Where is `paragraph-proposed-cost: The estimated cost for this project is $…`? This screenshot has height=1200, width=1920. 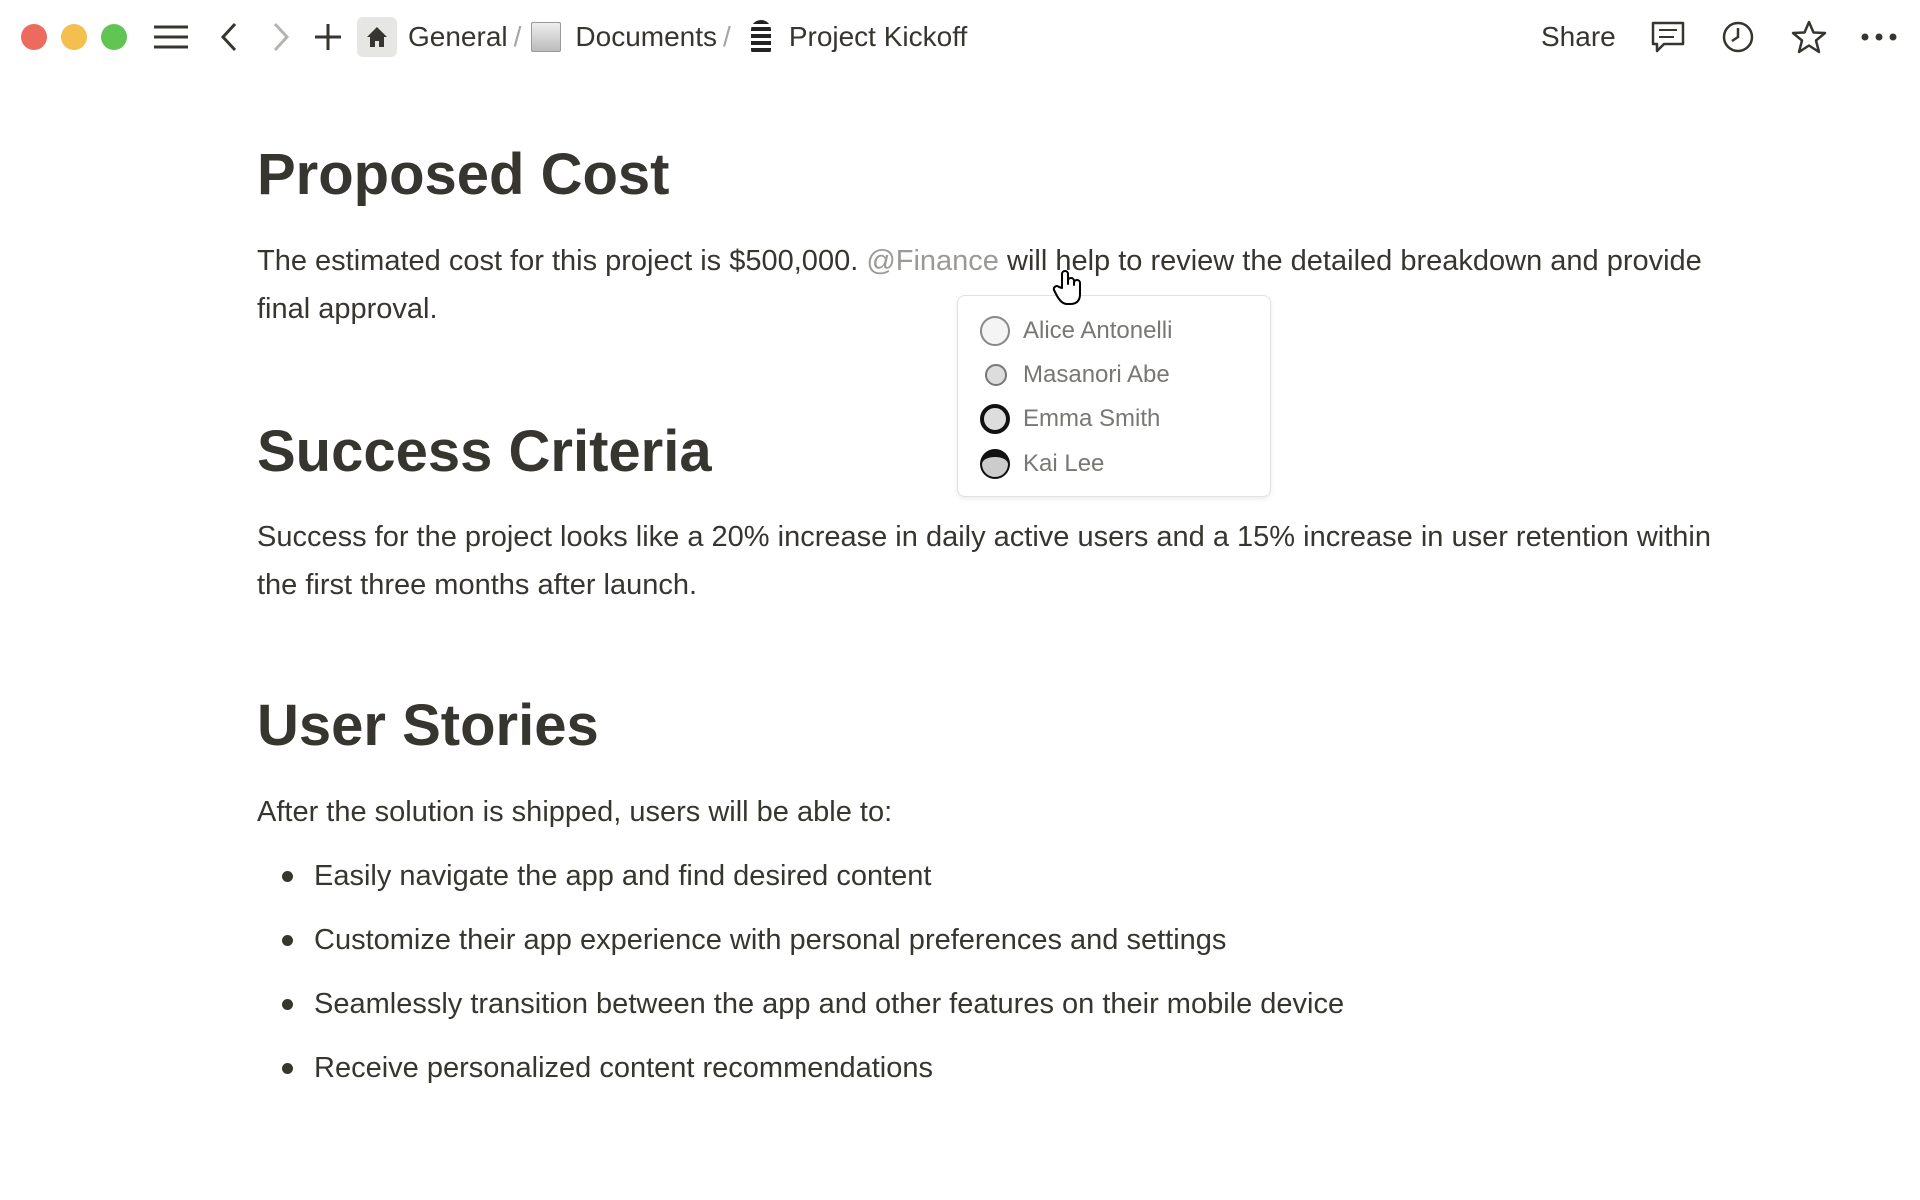 paragraph-proposed-cost: The estimated cost for this project is $… is located at coordinates (987, 285).